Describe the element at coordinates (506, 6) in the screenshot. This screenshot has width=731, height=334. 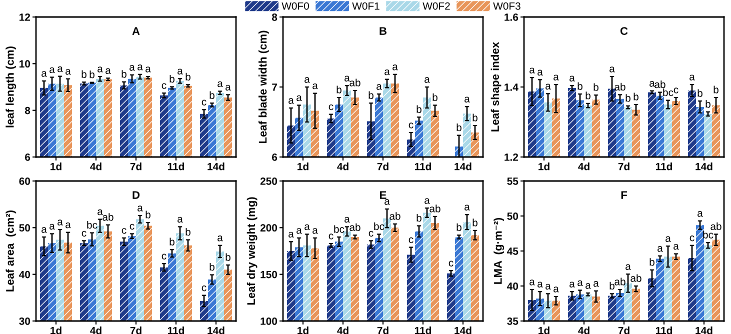
I see `legend-label: W0F3` at that location.